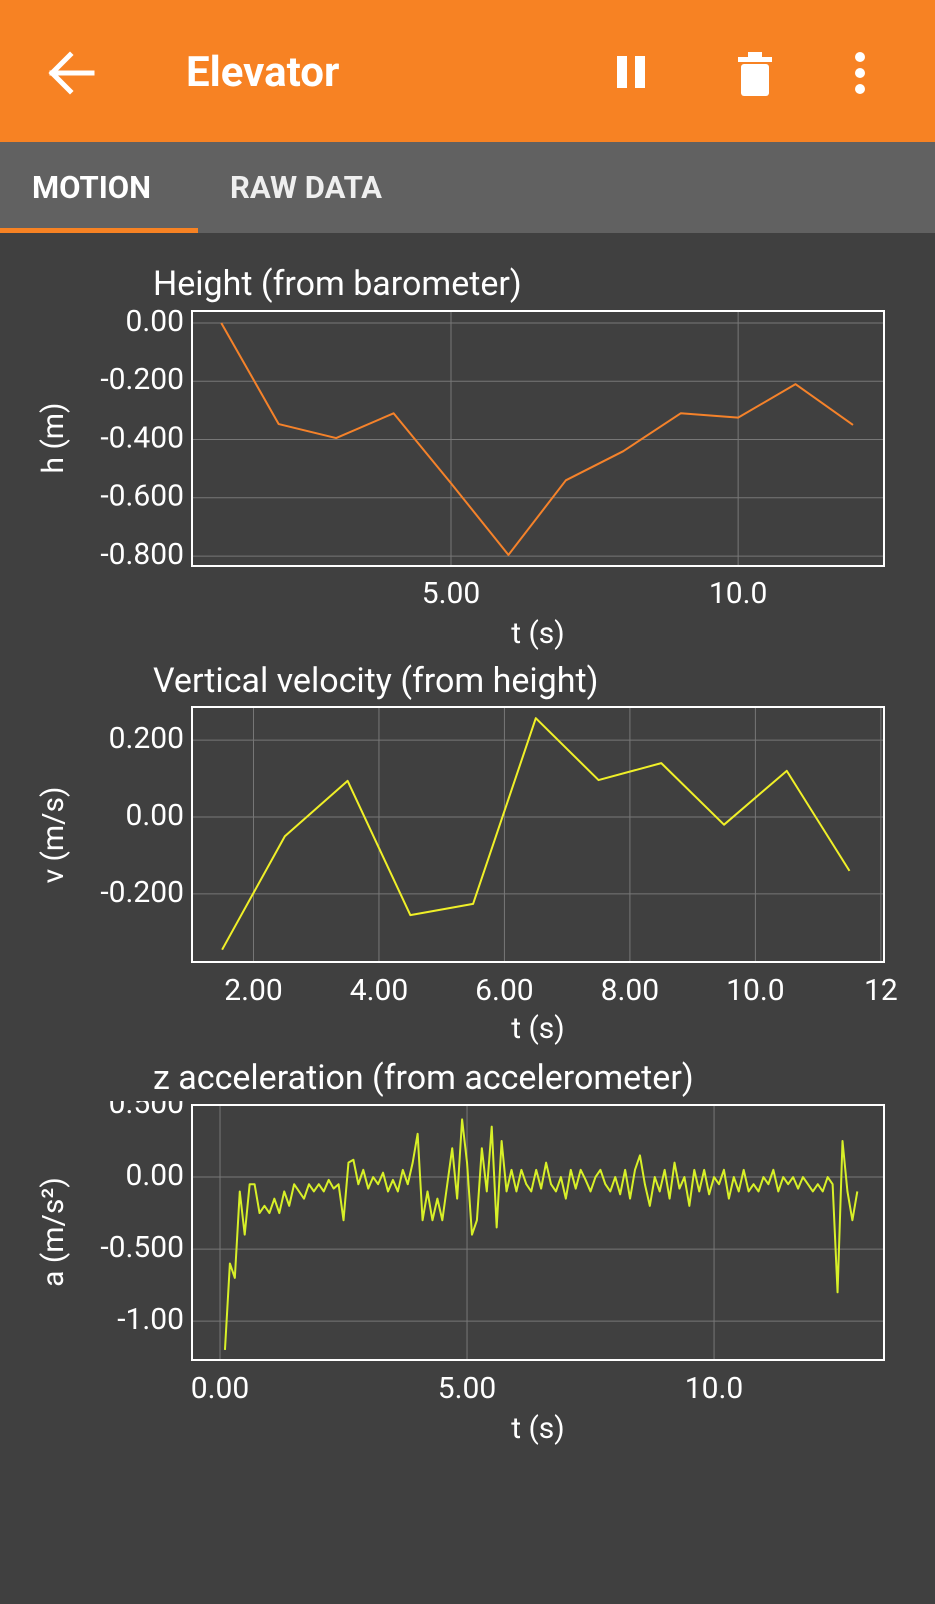  Describe the element at coordinates (375, 681) in the screenshot. I see `chart-title: Vertical velocity (from height)` at that location.